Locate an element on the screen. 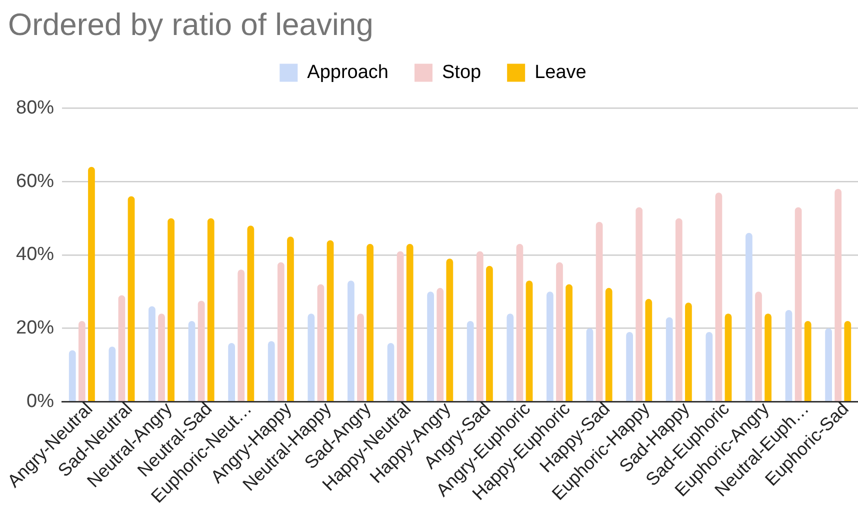 Image resolution: width=858 pixels, height=521 pixels. chart-title: Ordered by ratio of leaving is located at coordinates (191, 24).